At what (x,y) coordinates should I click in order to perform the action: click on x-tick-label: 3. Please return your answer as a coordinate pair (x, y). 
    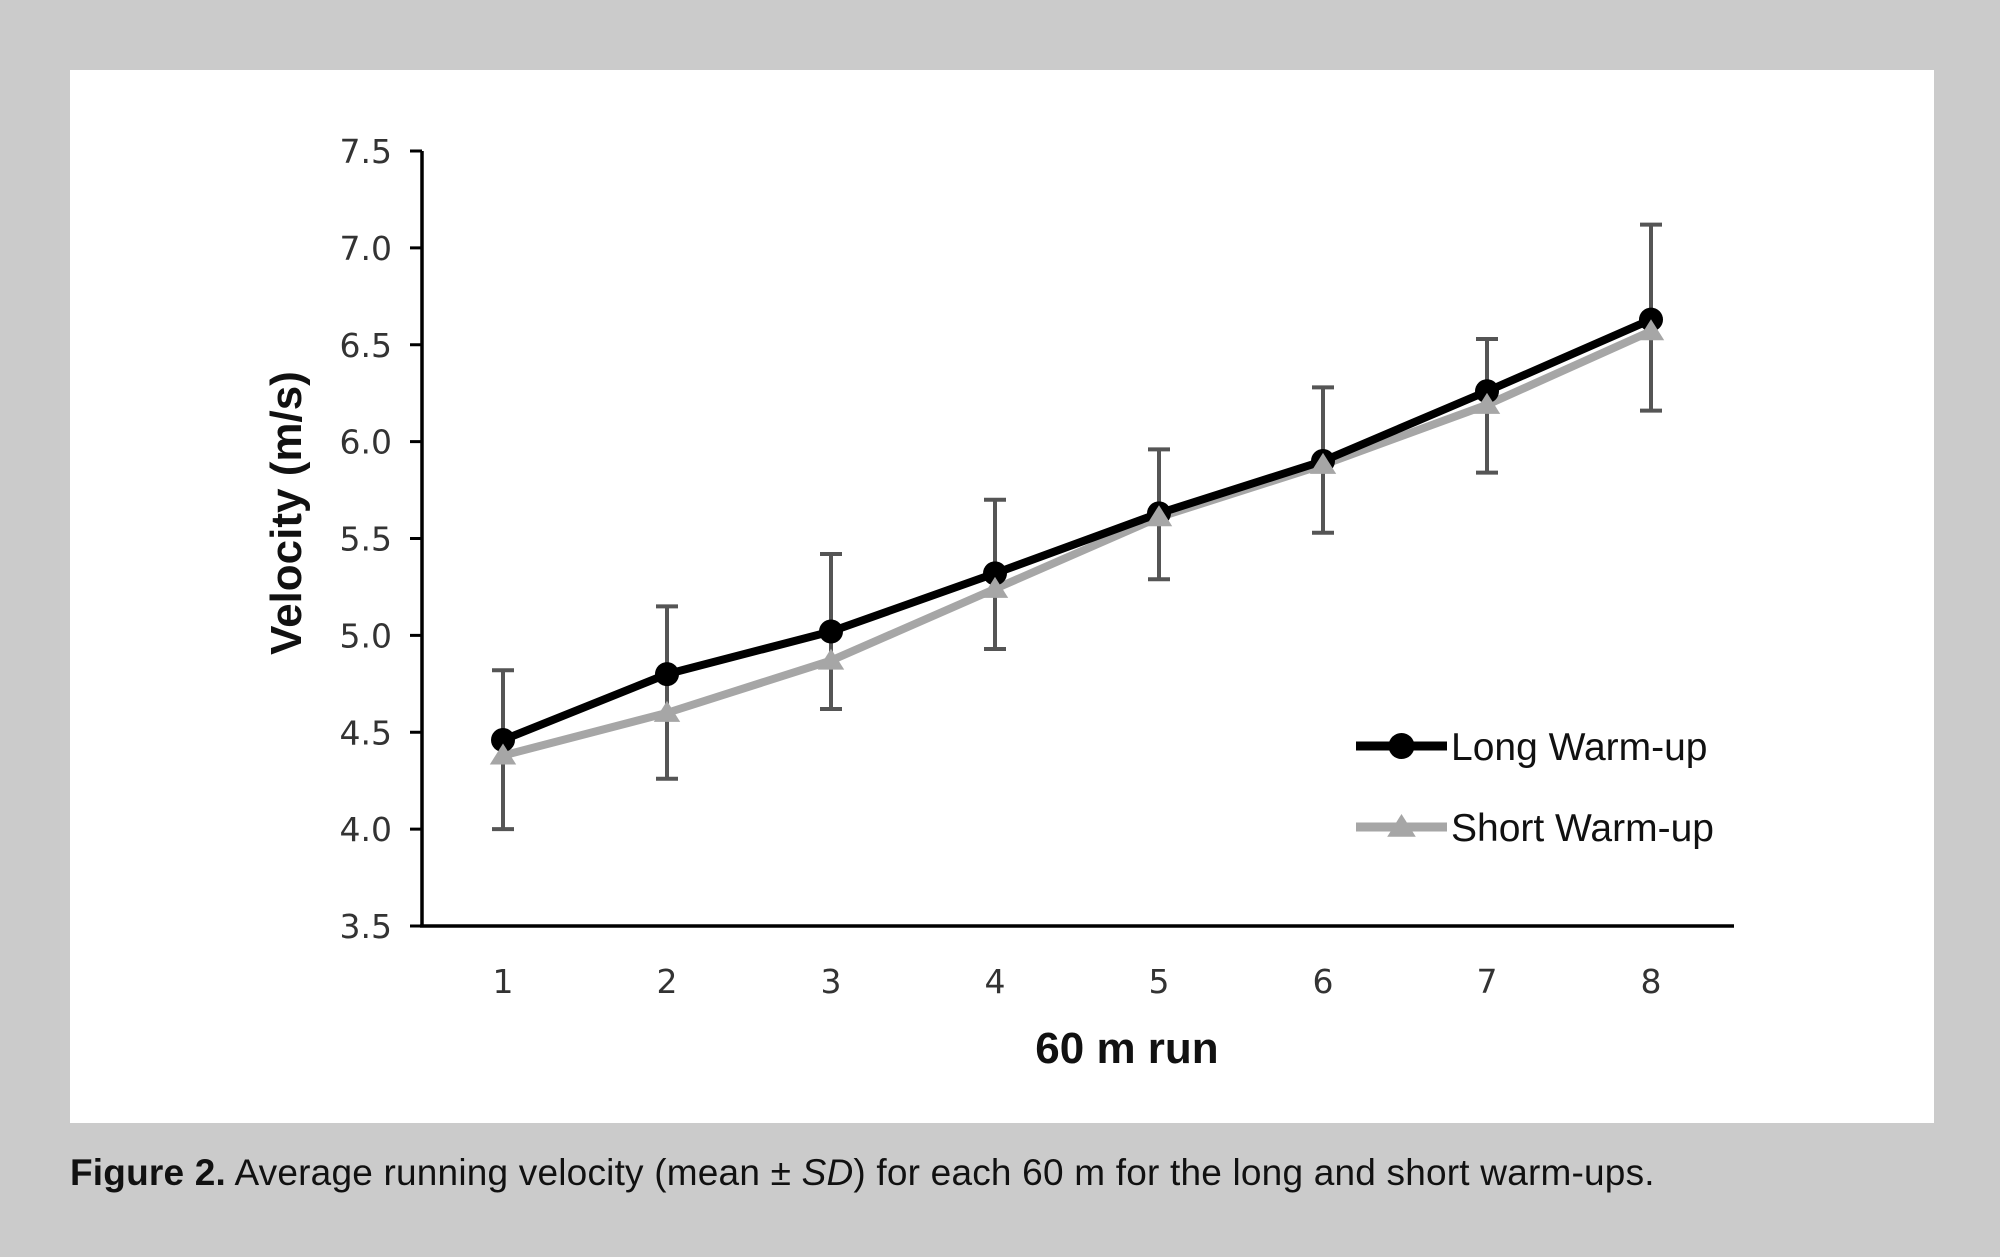
    Looking at the image, I should click on (831, 981).